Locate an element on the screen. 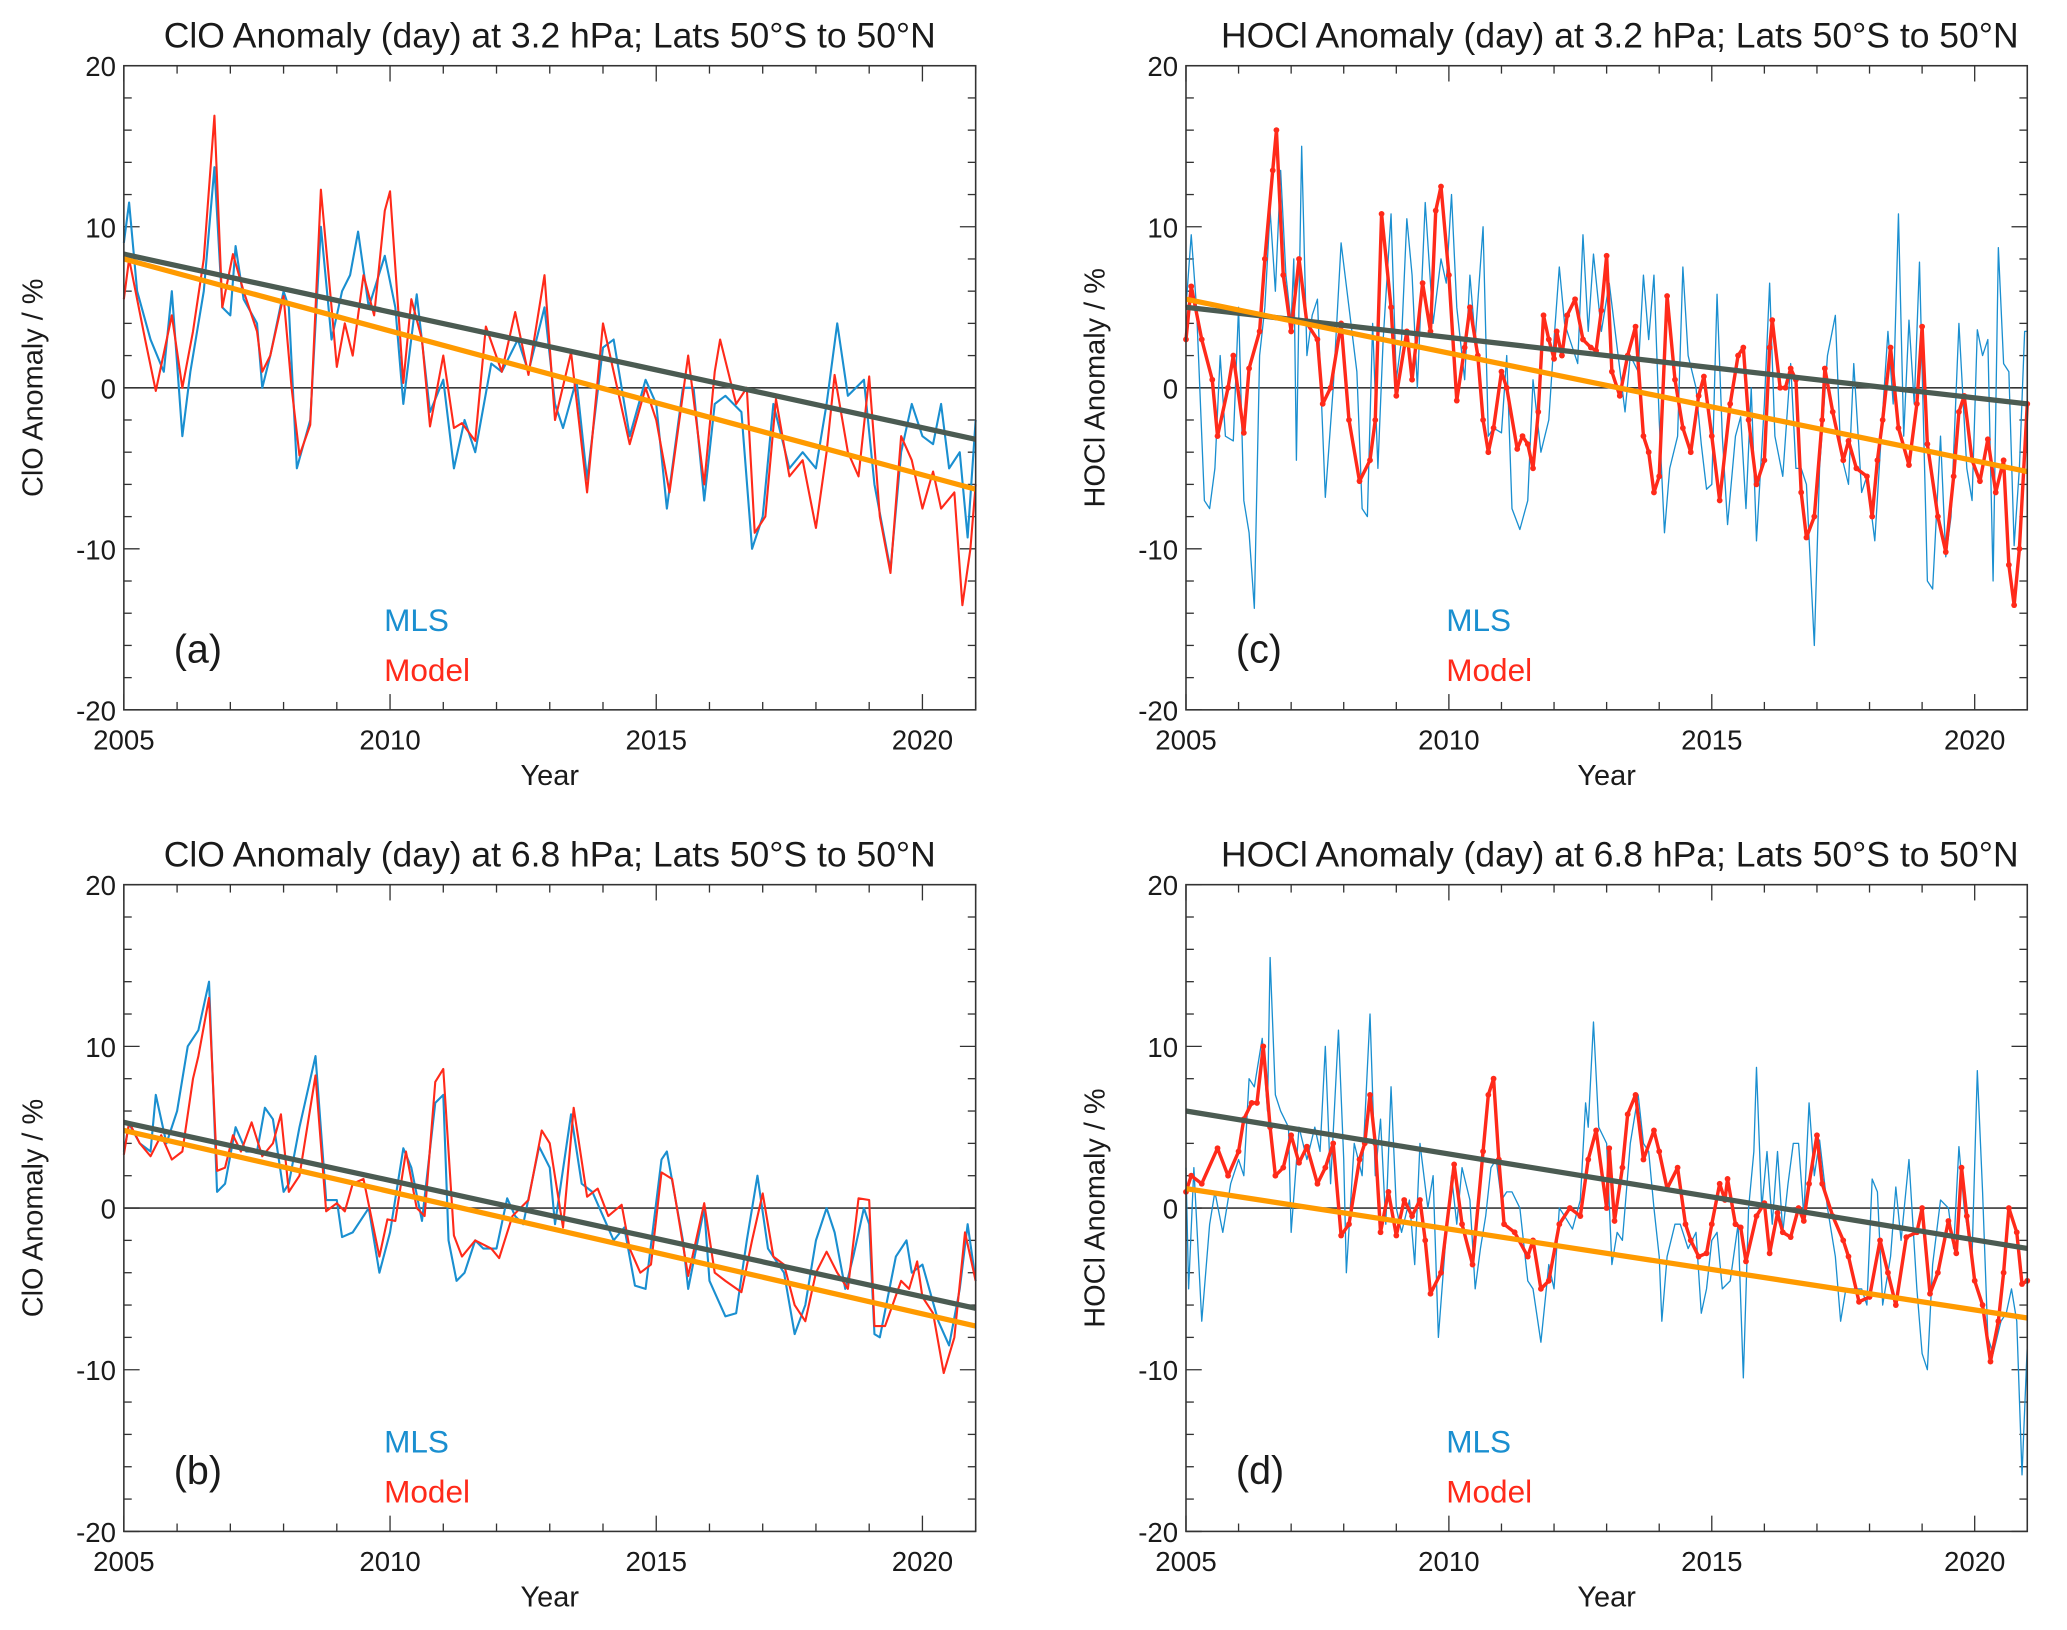 The height and width of the screenshot is (1630, 2067). model-trend-line is located at coordinates (550, 1228).